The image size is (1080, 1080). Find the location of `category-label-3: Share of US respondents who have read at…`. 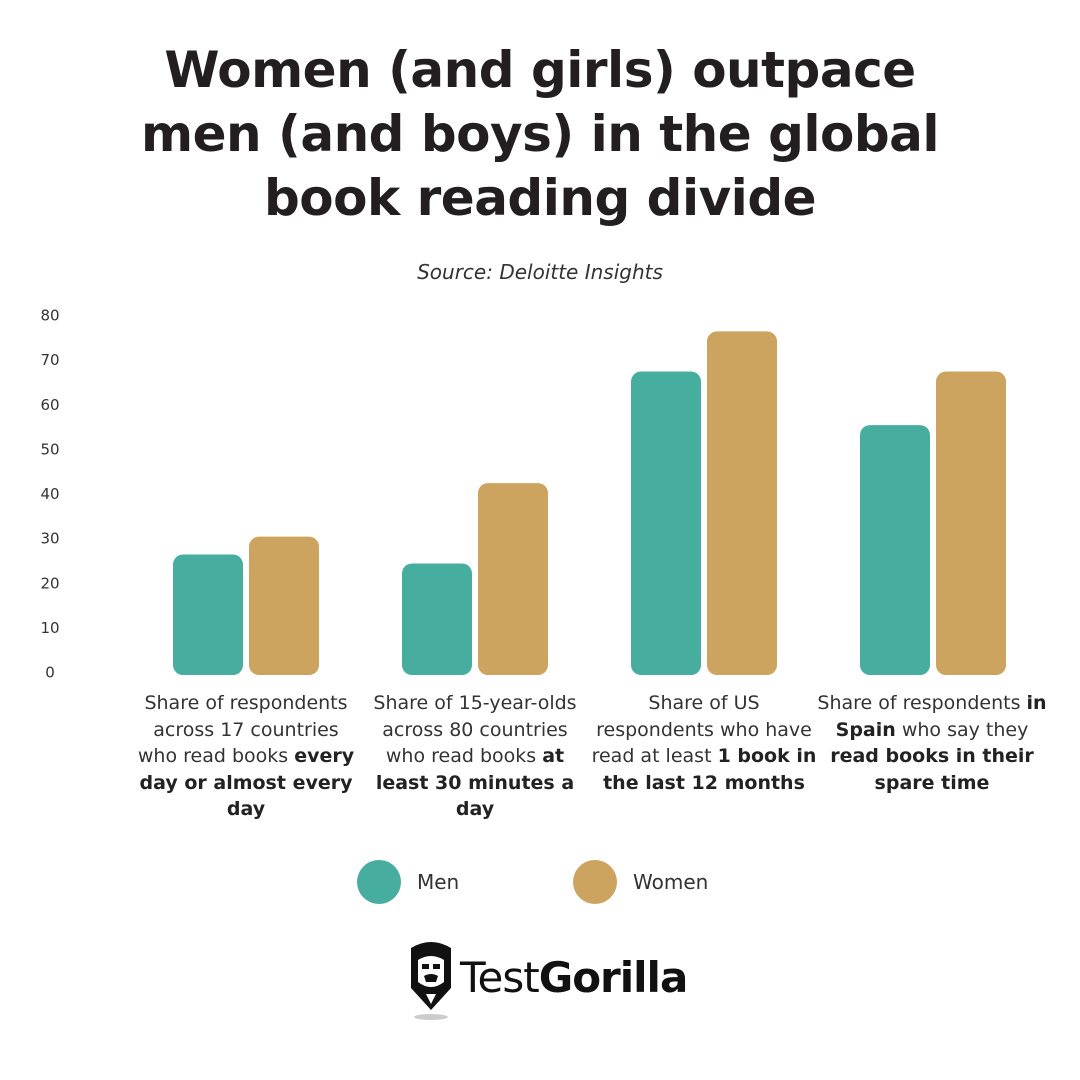

category-label-3: Share of US respondents who have read at… is located at coordinates (704, 743).